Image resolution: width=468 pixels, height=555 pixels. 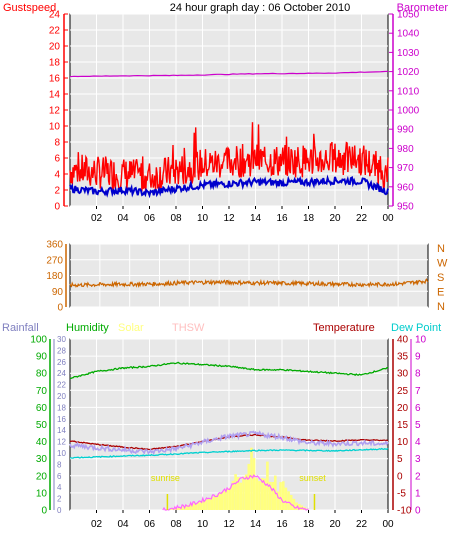 I want to click on humidity-tick-label: 90, so click(x=42, y=357).